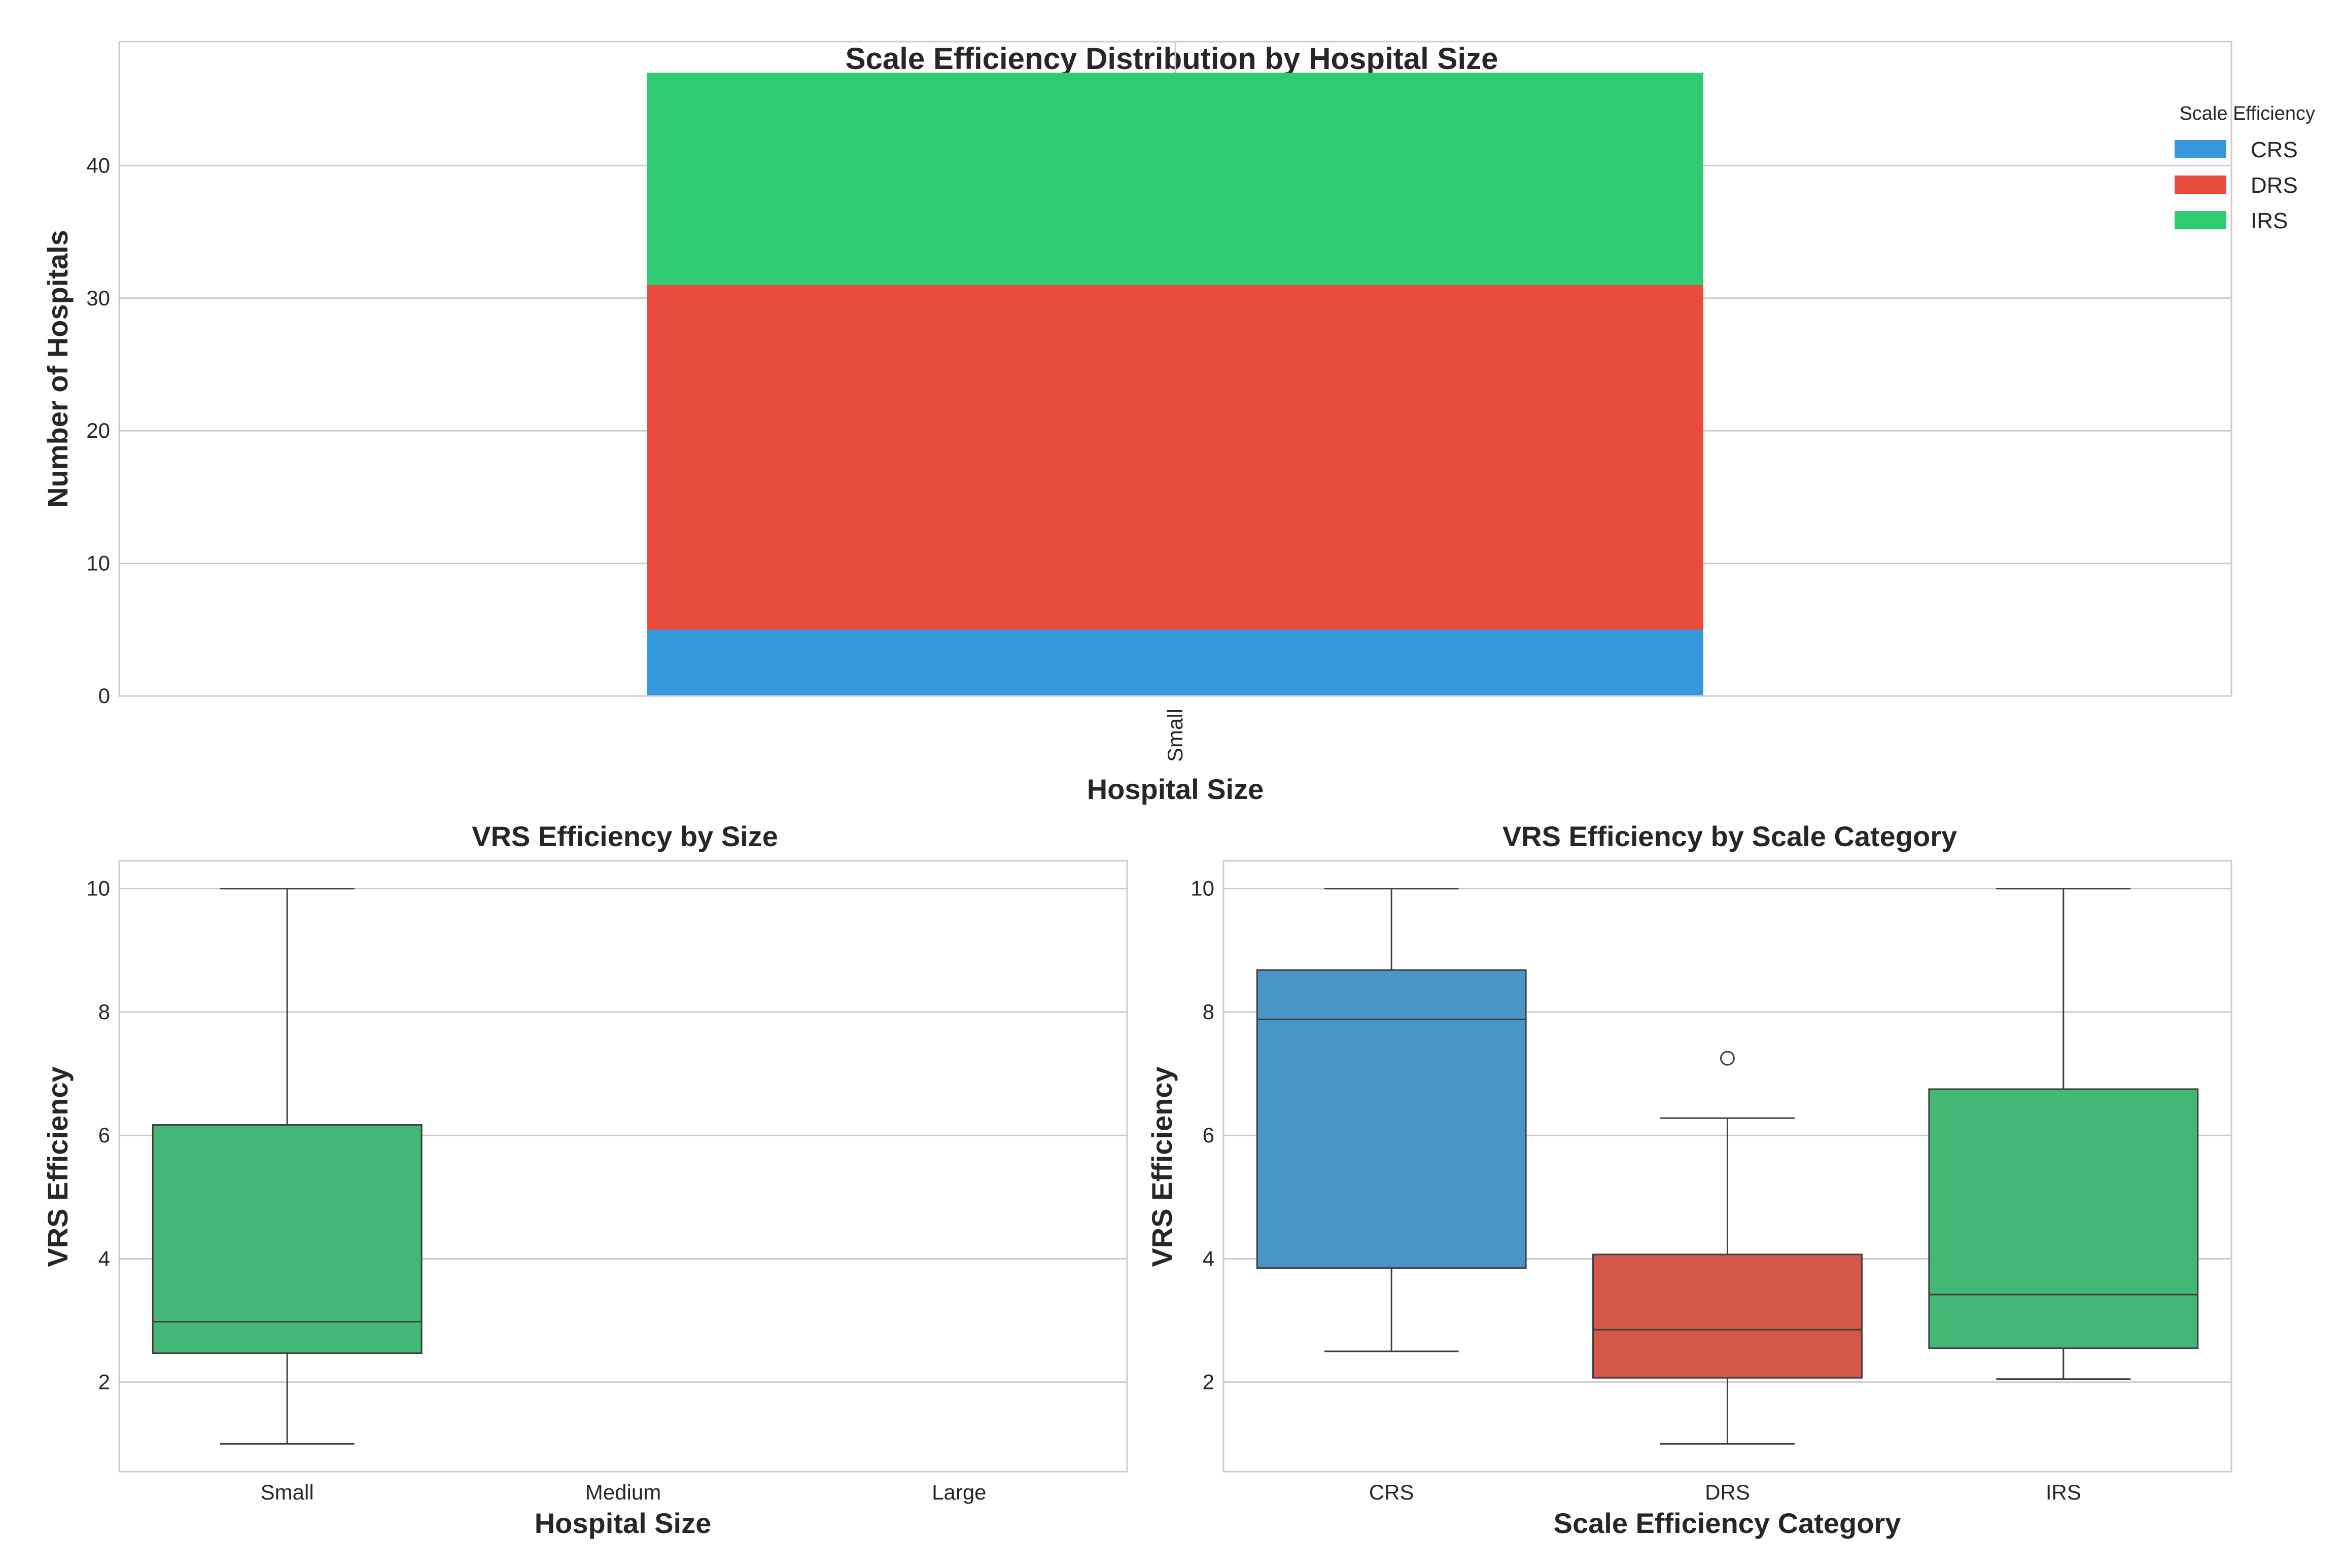  Describe the element at coordinates (58, 369) in the screenshot. I see `bar-chart-ylabel: Number of Hospitals` at that location.